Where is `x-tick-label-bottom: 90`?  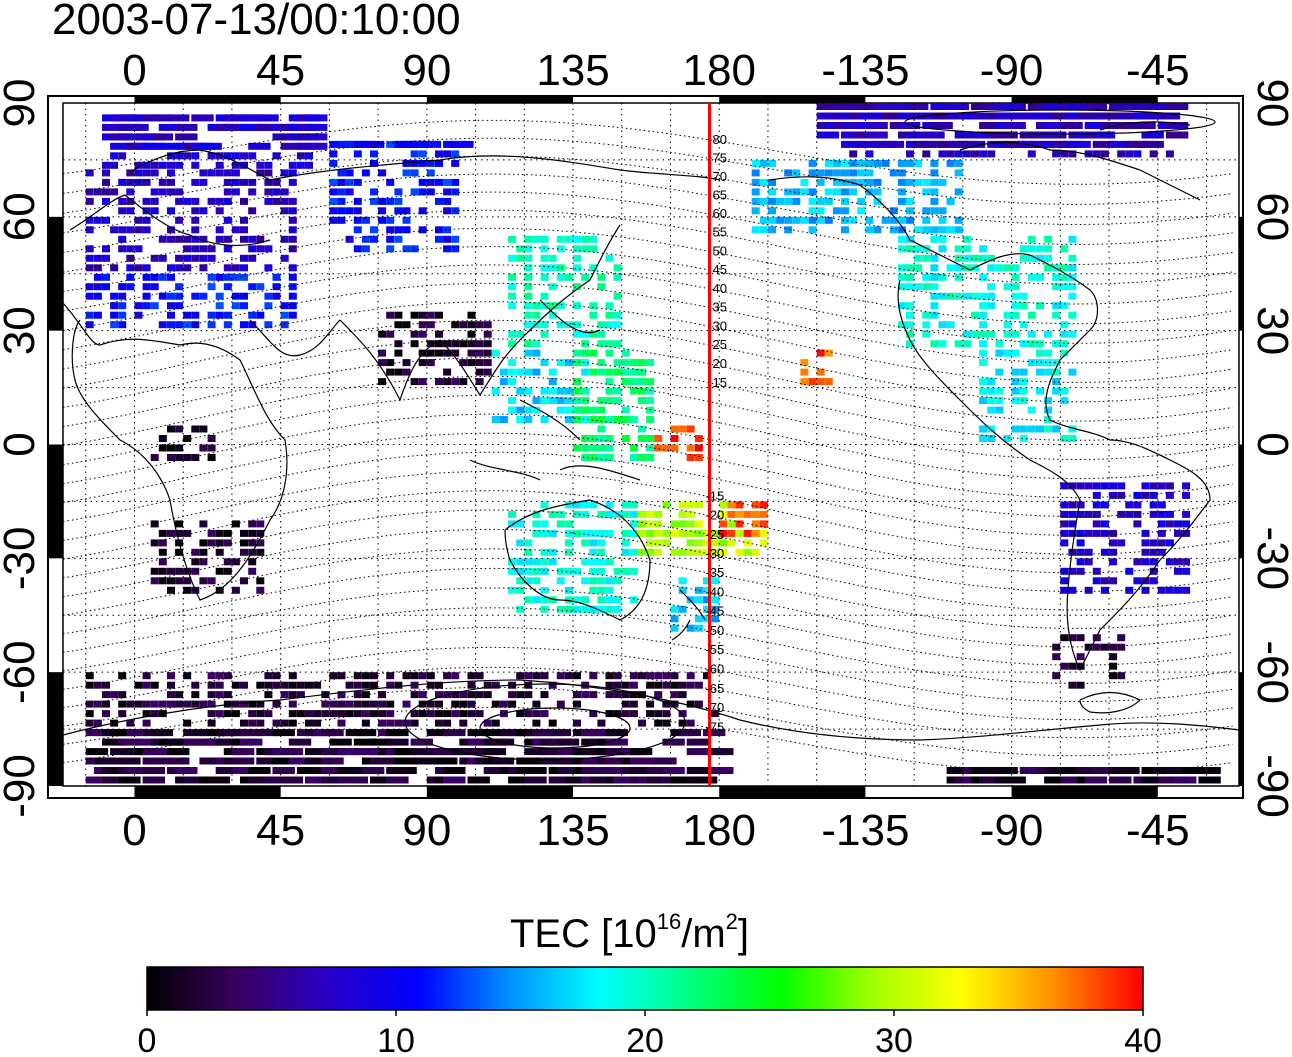
x-tick-label-bottom: 90 is located at coordinates (426, 830).